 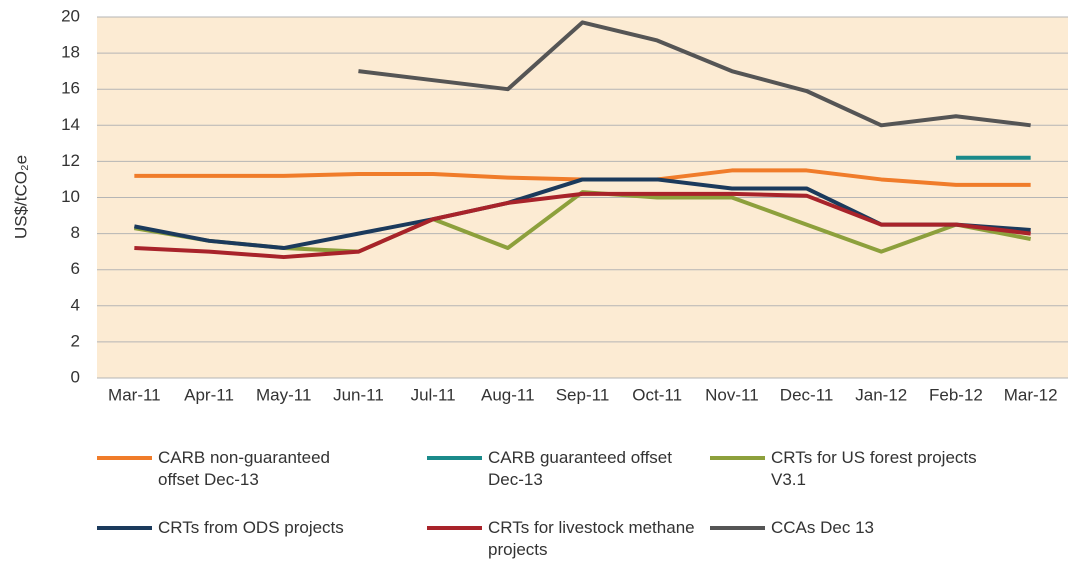 I want to click on x-tick-label: Mar-11, so click(x=134, y=394).